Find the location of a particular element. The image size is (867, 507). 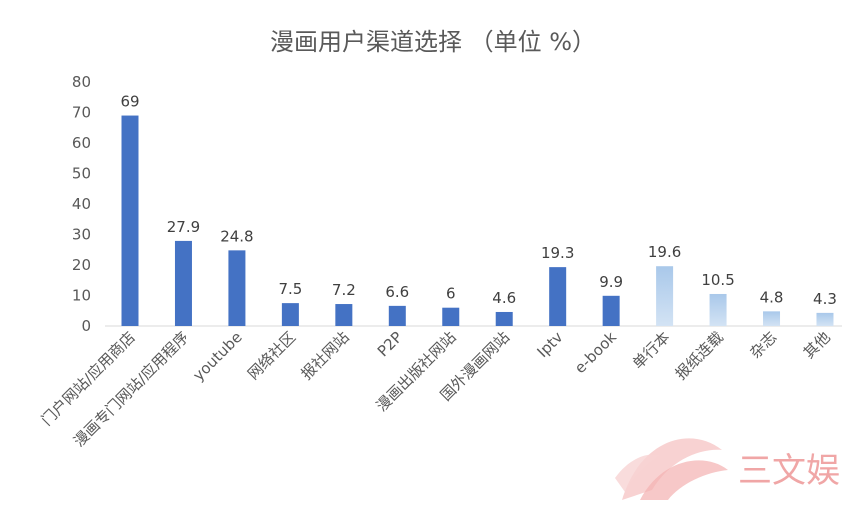

y-tick-label: 20 is located at coordinates (81, 265).